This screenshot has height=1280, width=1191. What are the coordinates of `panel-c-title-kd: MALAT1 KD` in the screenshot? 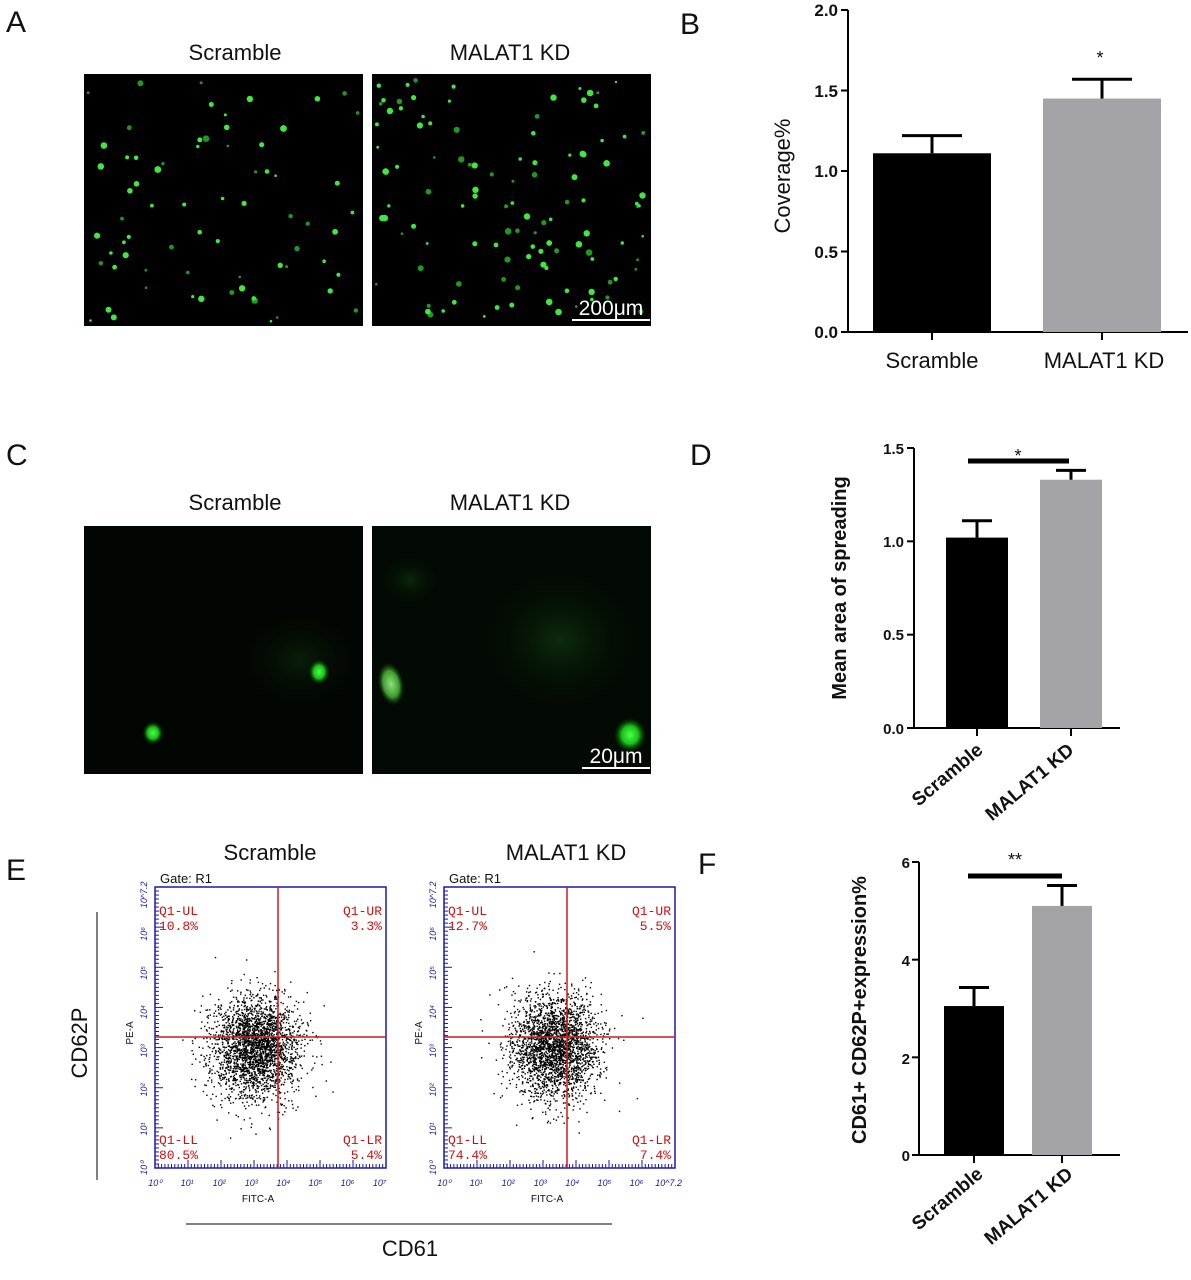 It's located at (510, 502).